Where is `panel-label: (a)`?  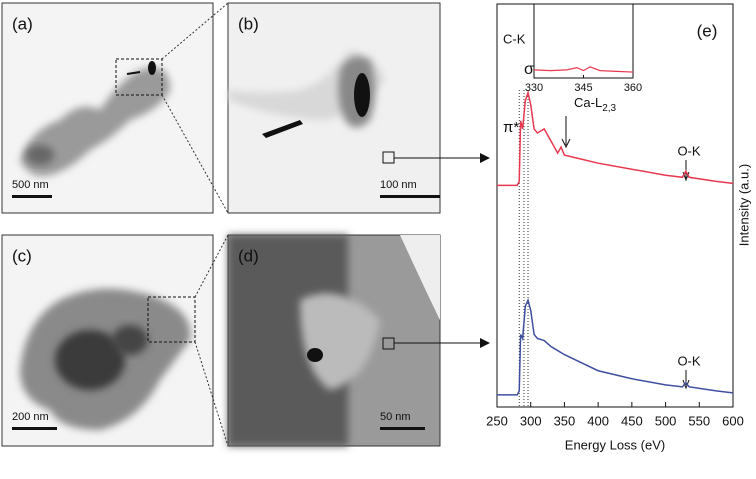 panel-label: (a) is located at coordinates (22, 23).